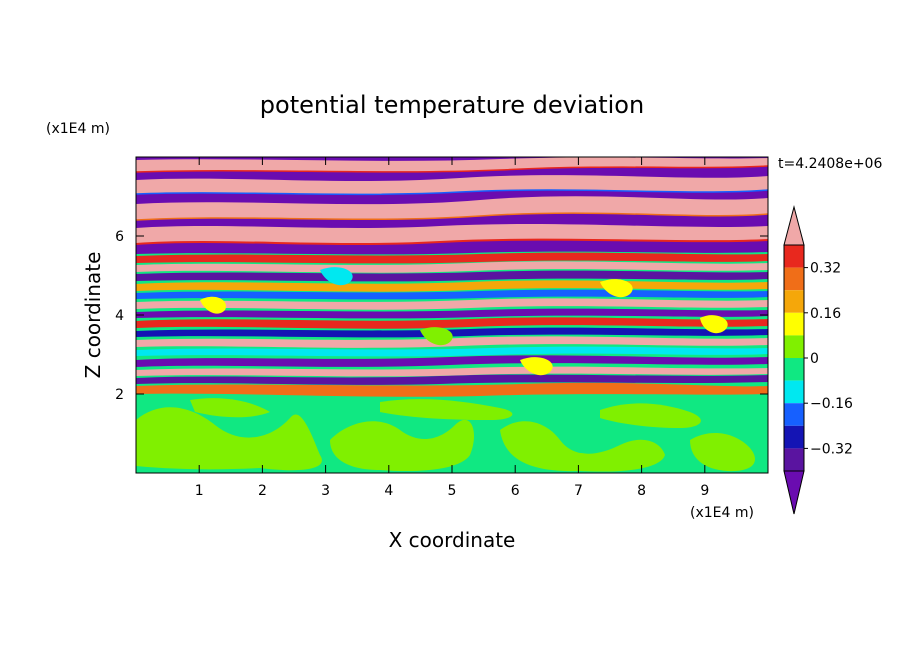 The image size is (904, 654). I want to click on y-tick-label: 6, so click(119, 237).